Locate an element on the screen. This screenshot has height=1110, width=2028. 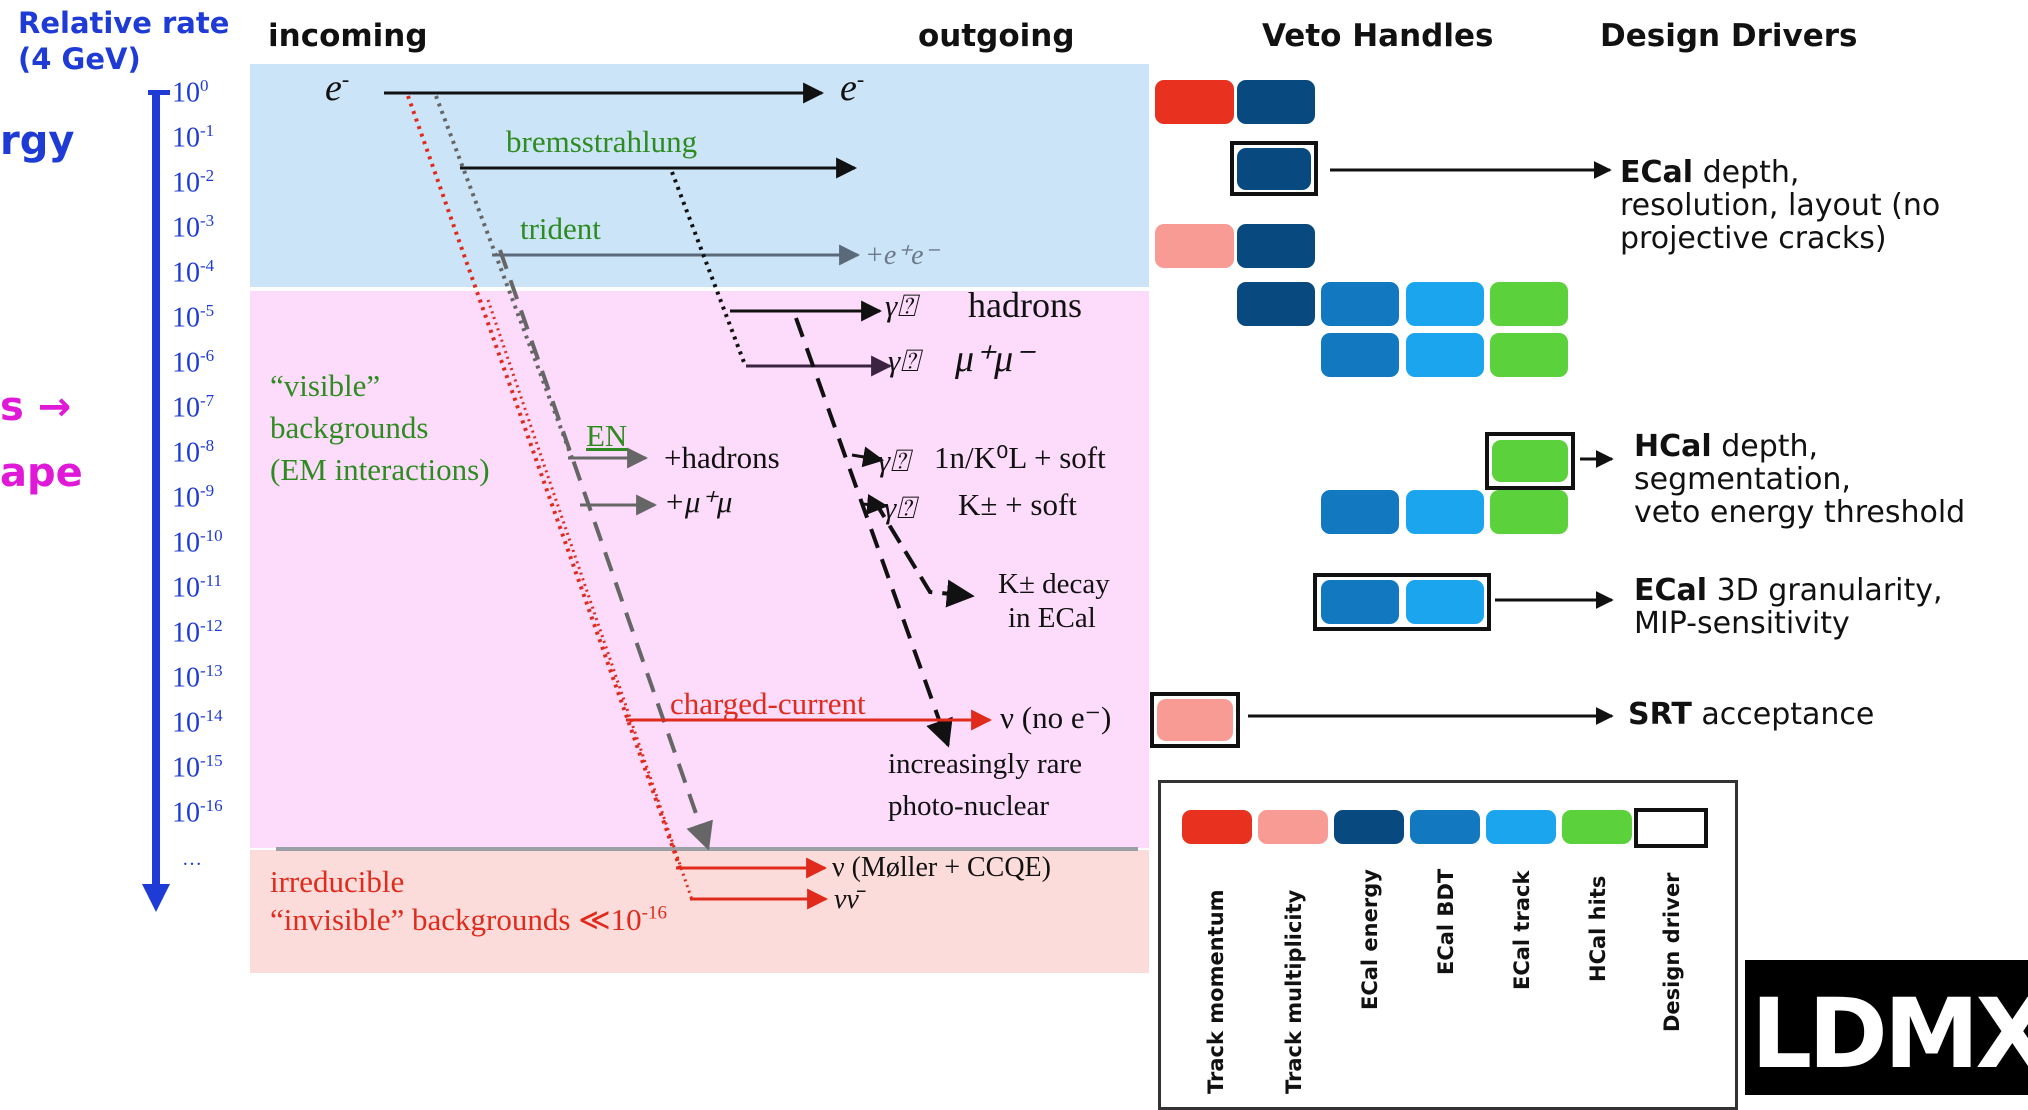
header-outgoing: outgoing is located at coordinates (996, 36).